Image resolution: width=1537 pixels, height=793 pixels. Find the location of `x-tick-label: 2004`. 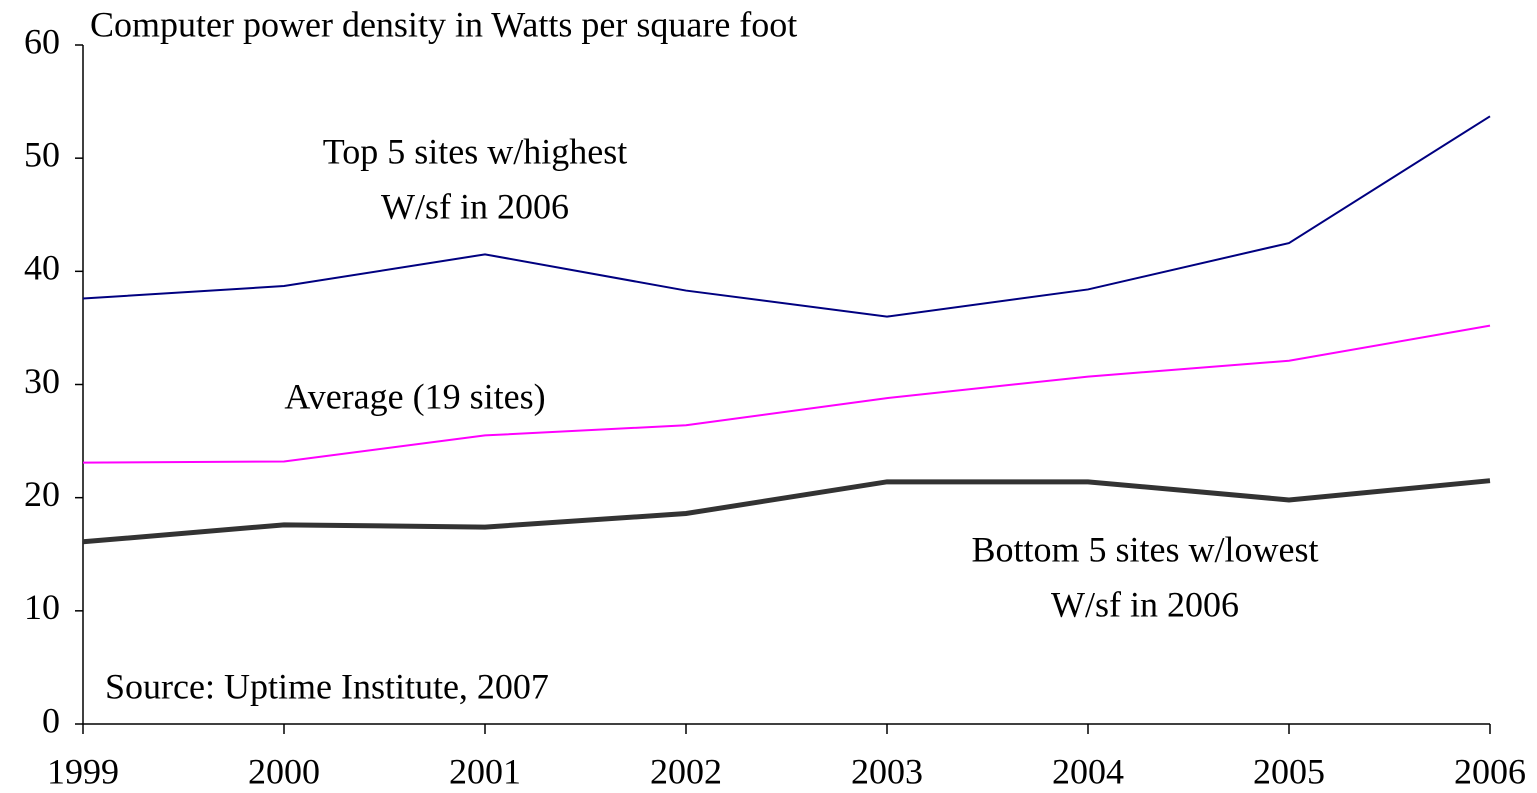

x-tick-label: 2004 is located at coordinates (1088, 771).